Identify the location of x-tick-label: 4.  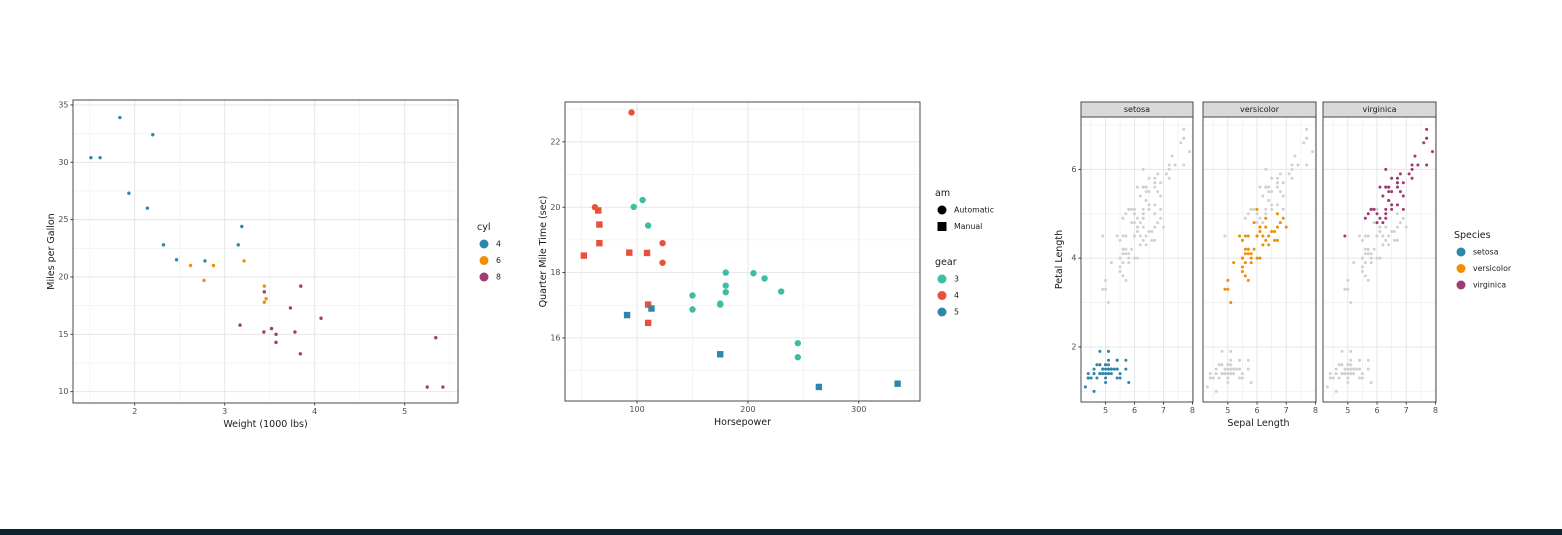
(314, 411).